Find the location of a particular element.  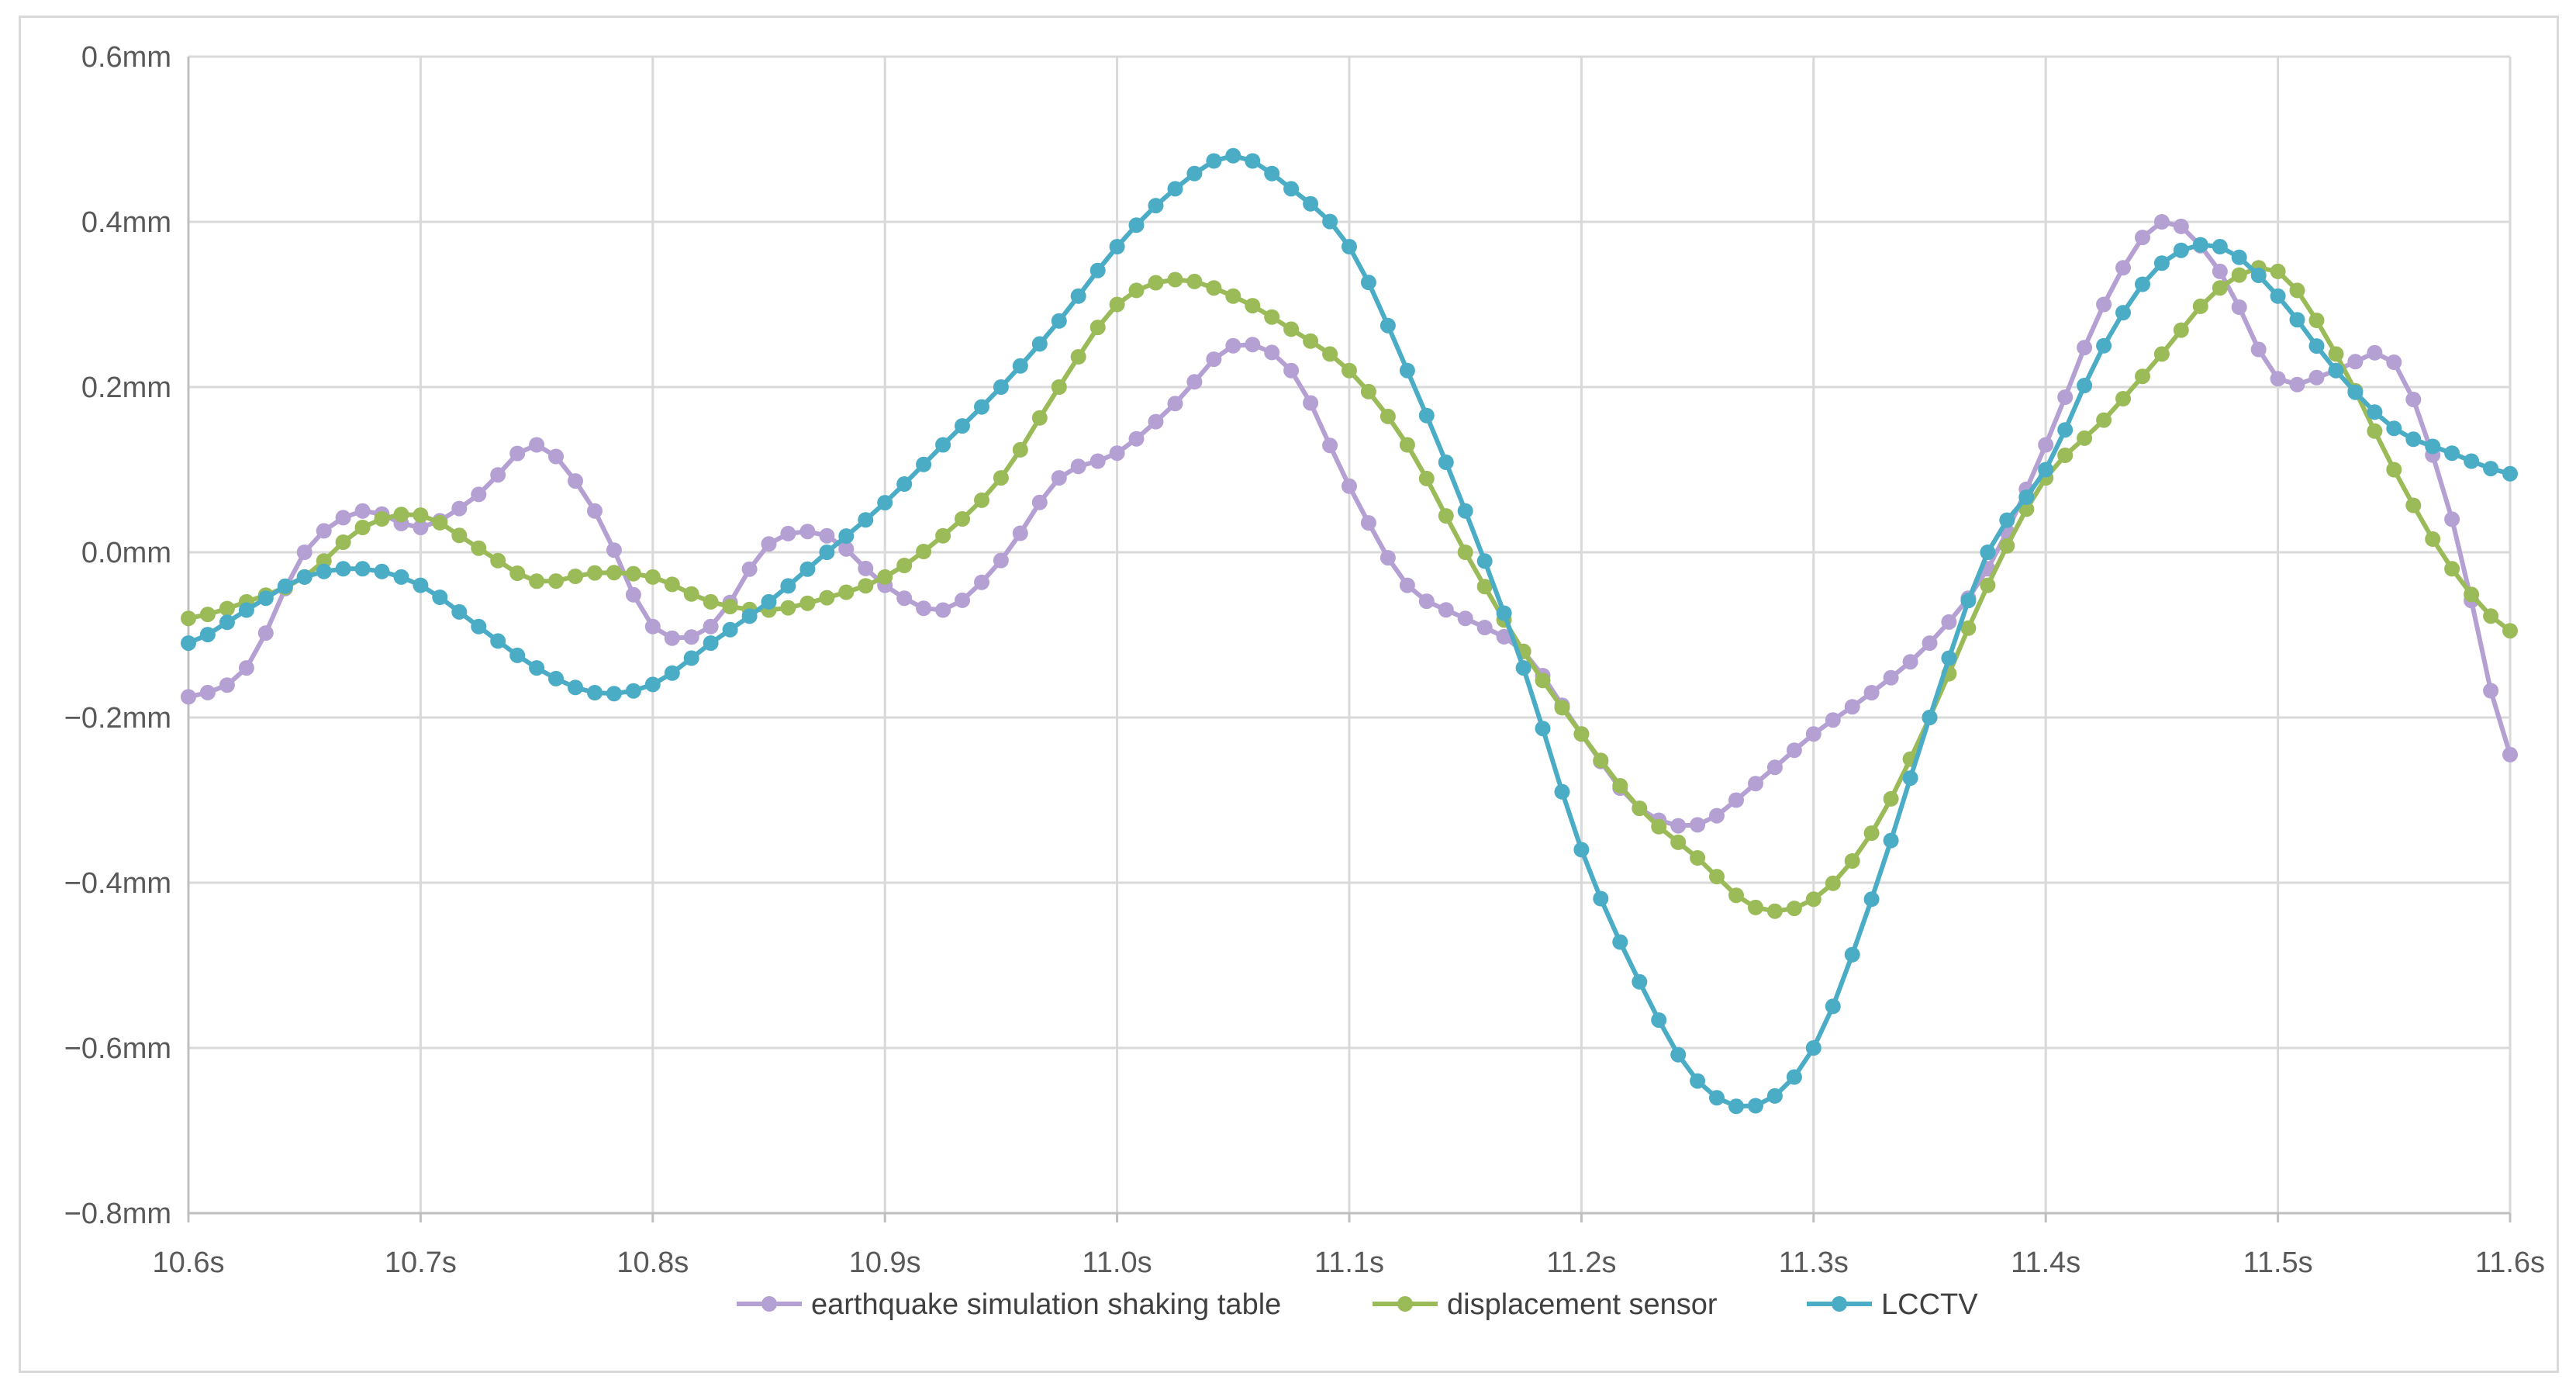

y-tick-label: 0.0mm is located at coordinates (126, 553).